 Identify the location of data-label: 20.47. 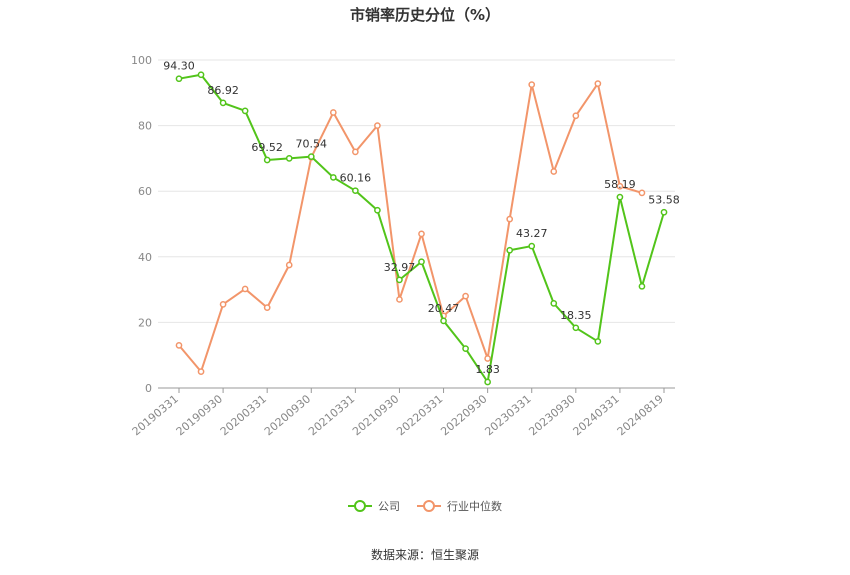
(444, 308).